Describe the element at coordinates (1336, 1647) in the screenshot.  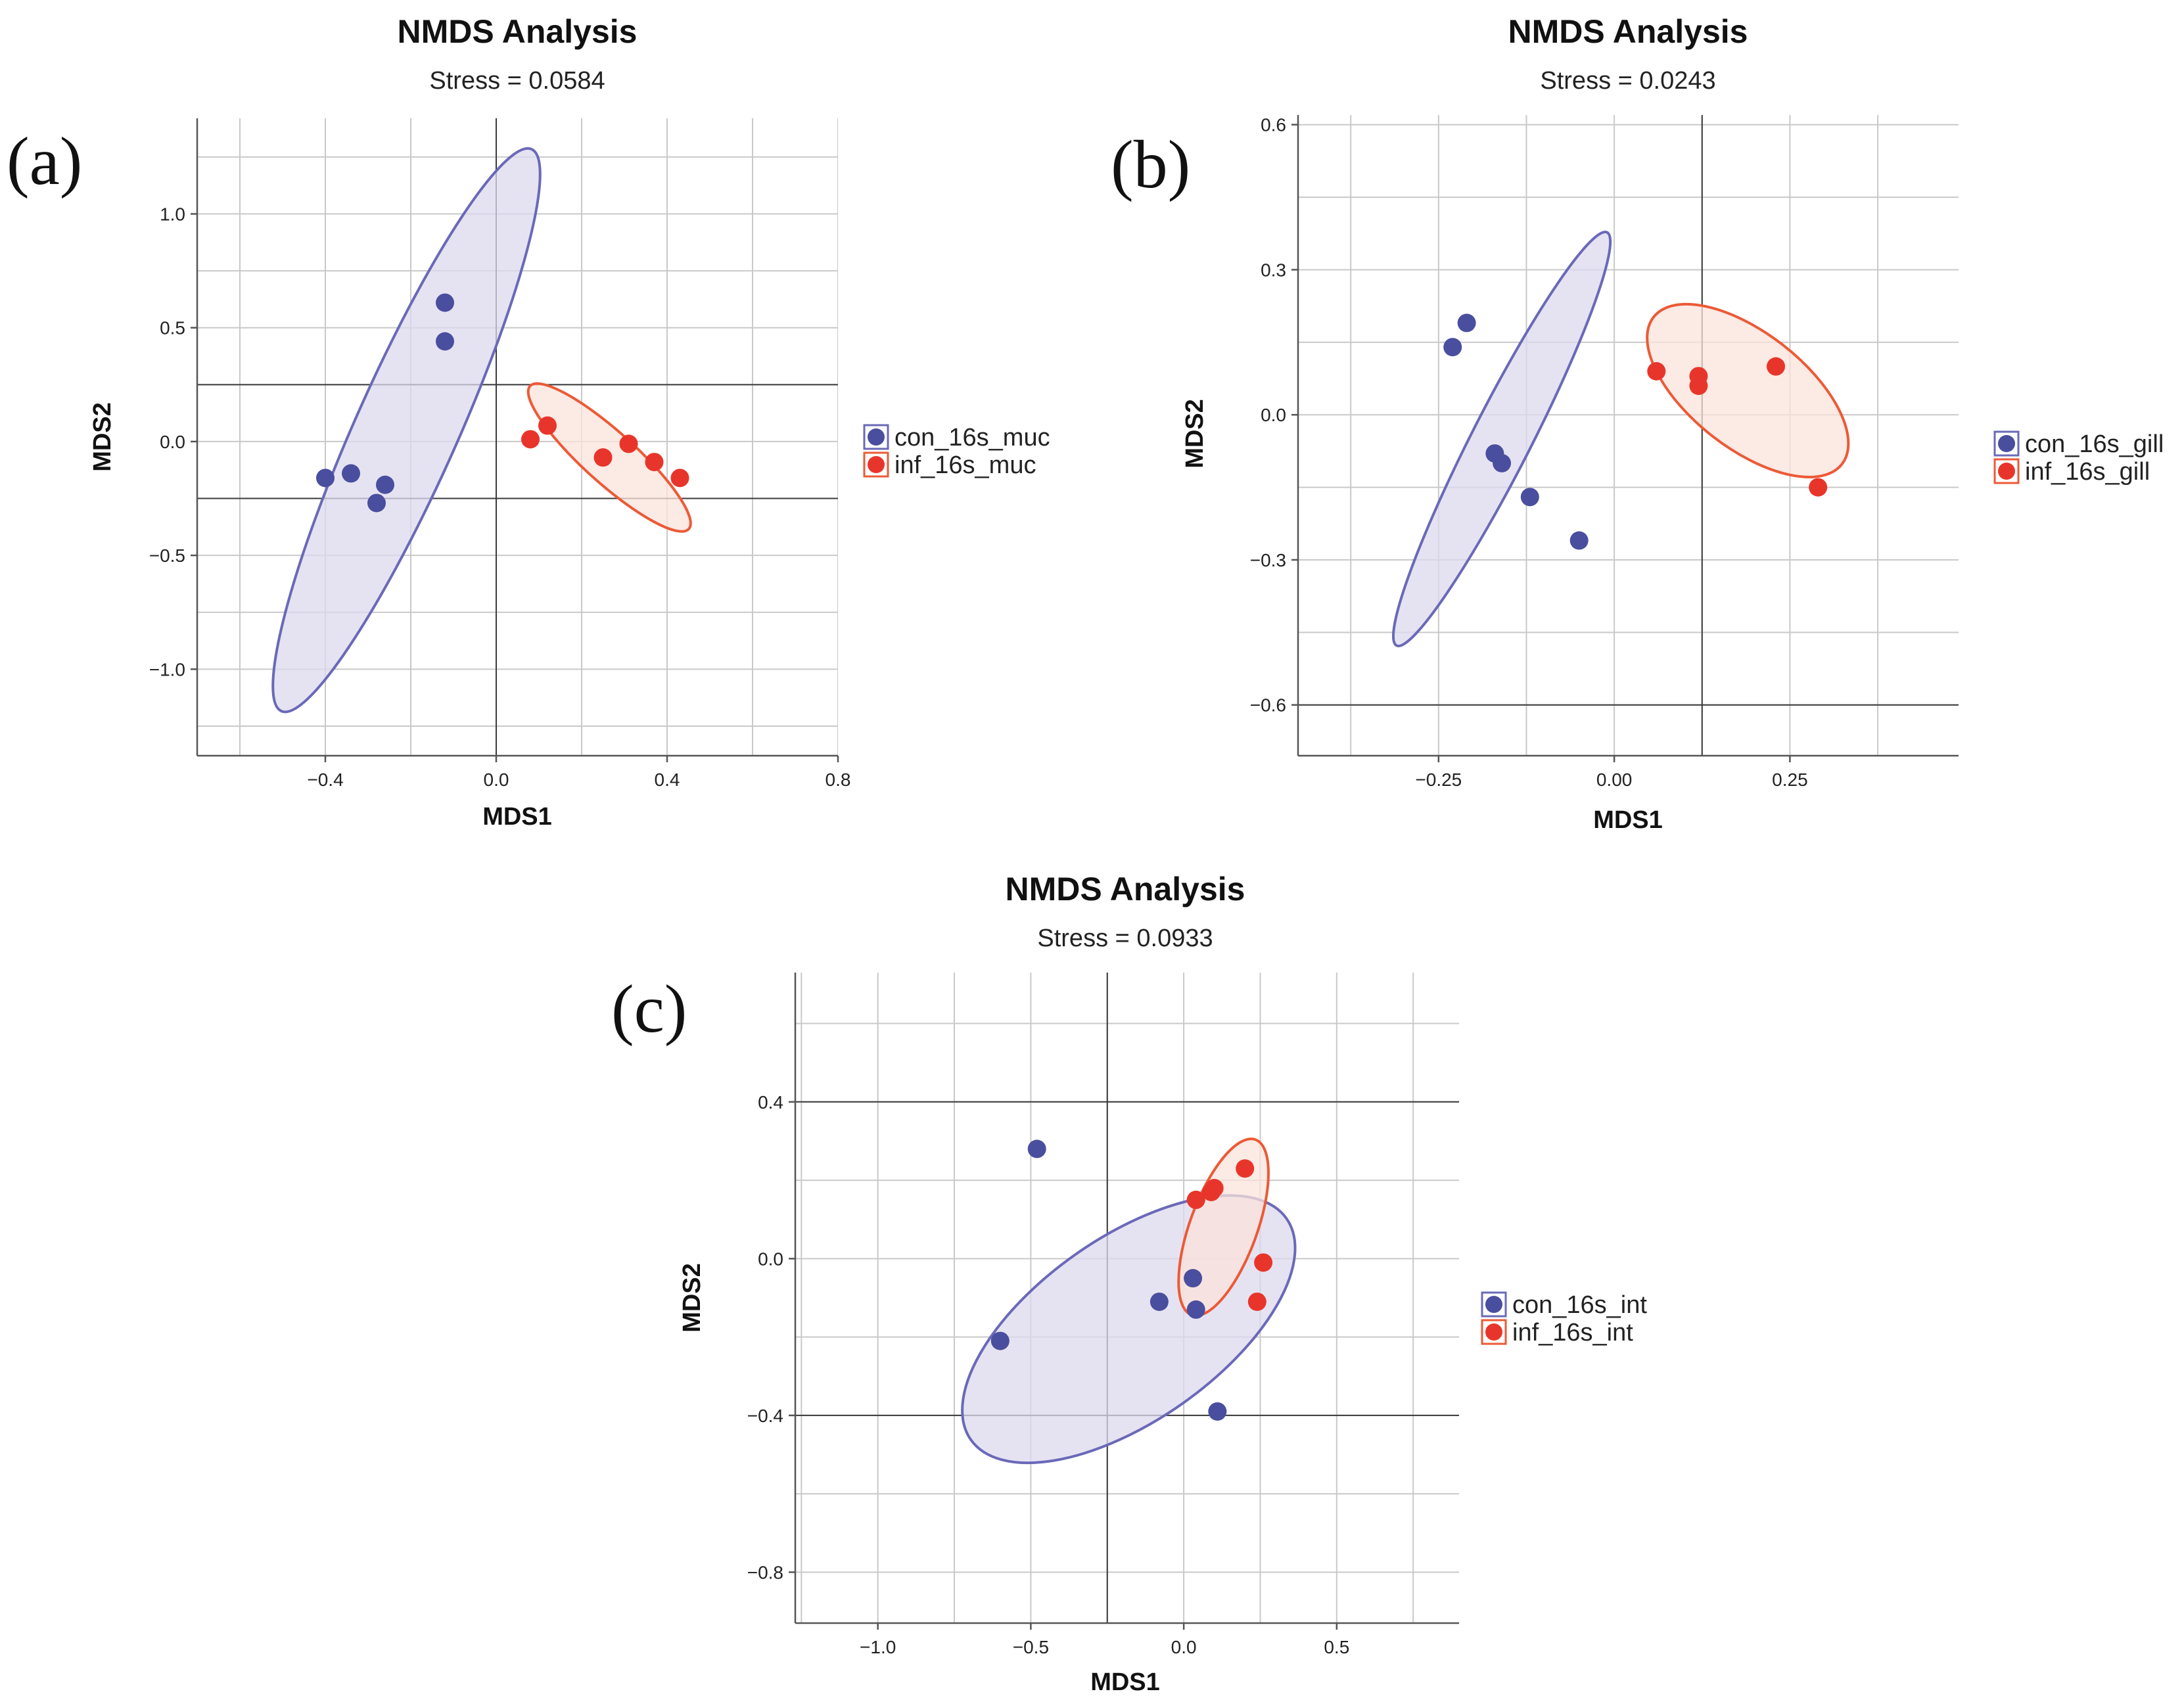
I see `x-tick-label: 0.5` at that location.